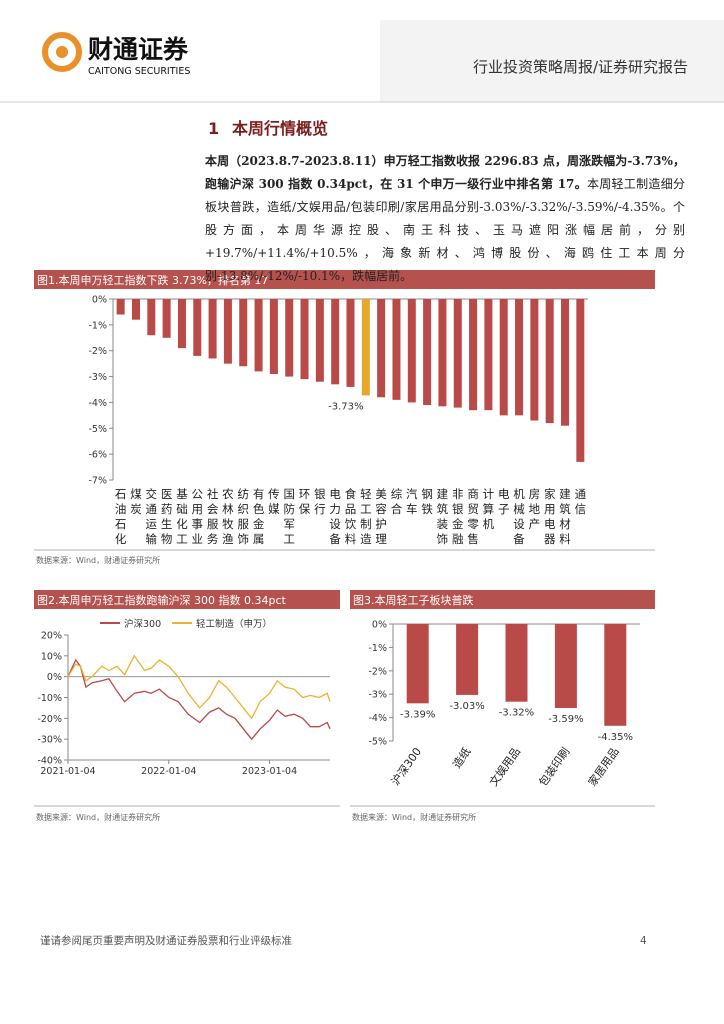 The width and height of the screenshot is (724, 1024). What do you see at coordinates (519, 517) in the screenshot?
I see `x-tick-label: 机械设备` at bounding box center [519, 517].